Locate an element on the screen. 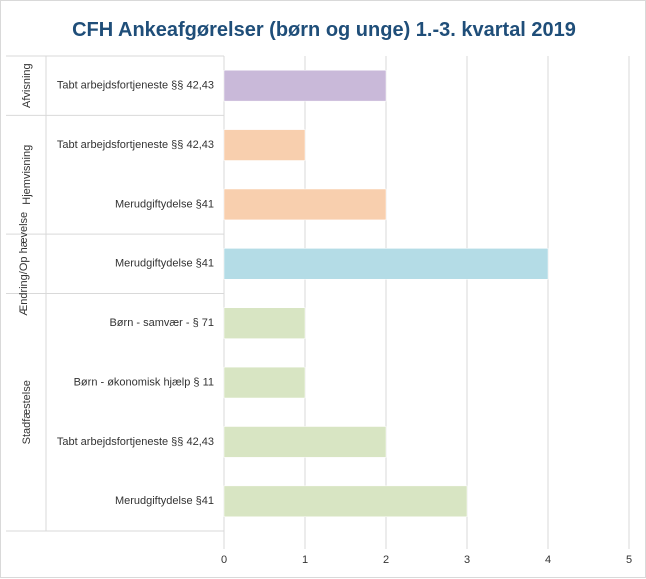 This screenshot has height=579, width=646. group-label: Stadfæstelse is located at coordinates (27, 412).